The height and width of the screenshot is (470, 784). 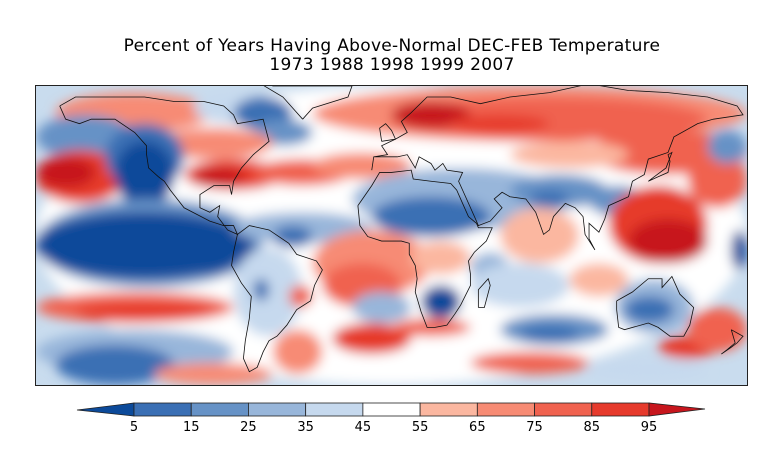 What do you see at coordinates (420, 427) in the screenshot?
I see `colorbar-tick-label: 55` at bounding box center [420, 427].